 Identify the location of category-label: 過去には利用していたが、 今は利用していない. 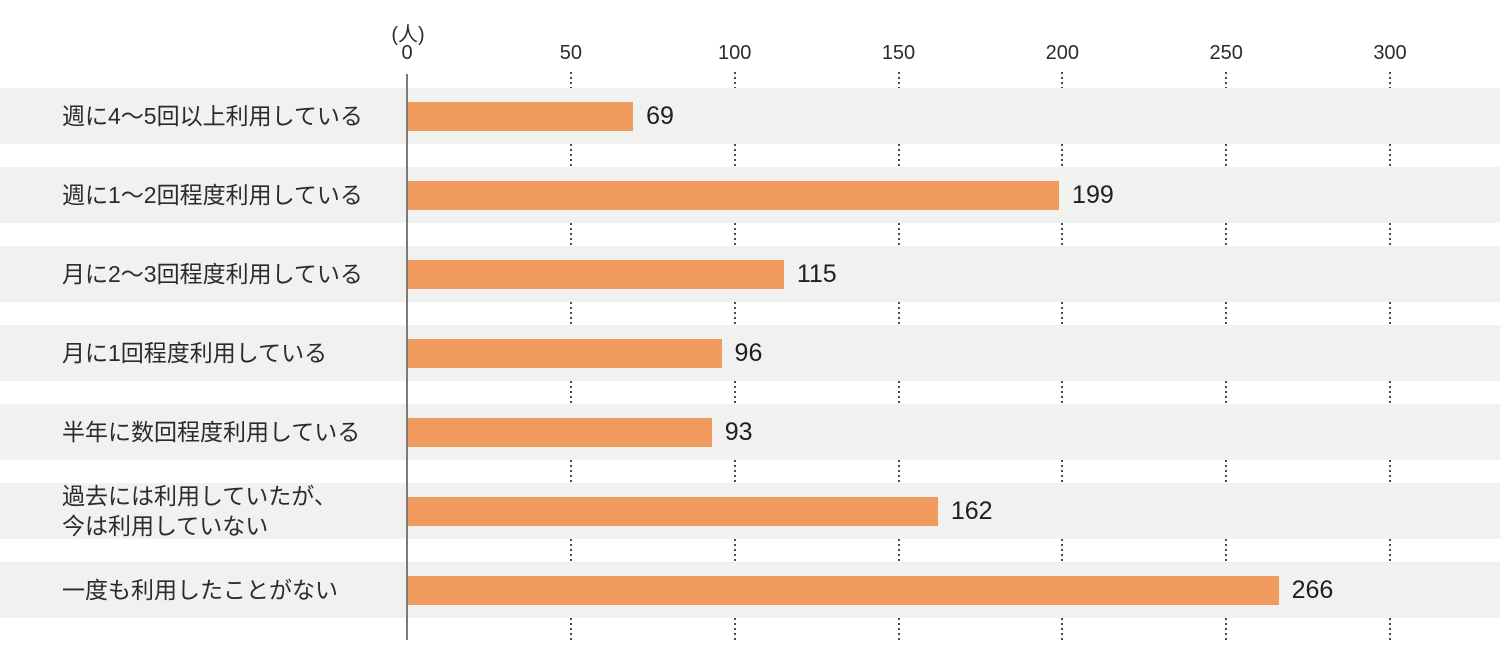
(199, 511).